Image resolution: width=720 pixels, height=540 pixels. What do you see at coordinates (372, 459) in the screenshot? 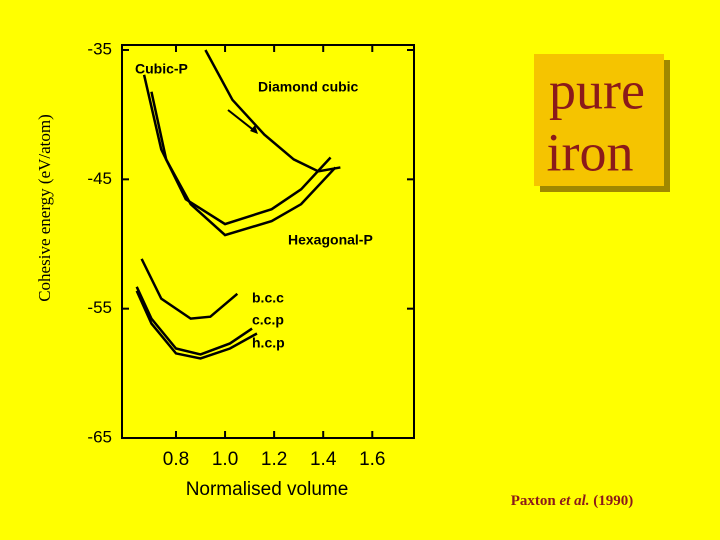
I see `x-tick-label: 1.6` at bounding box center [372, 459].